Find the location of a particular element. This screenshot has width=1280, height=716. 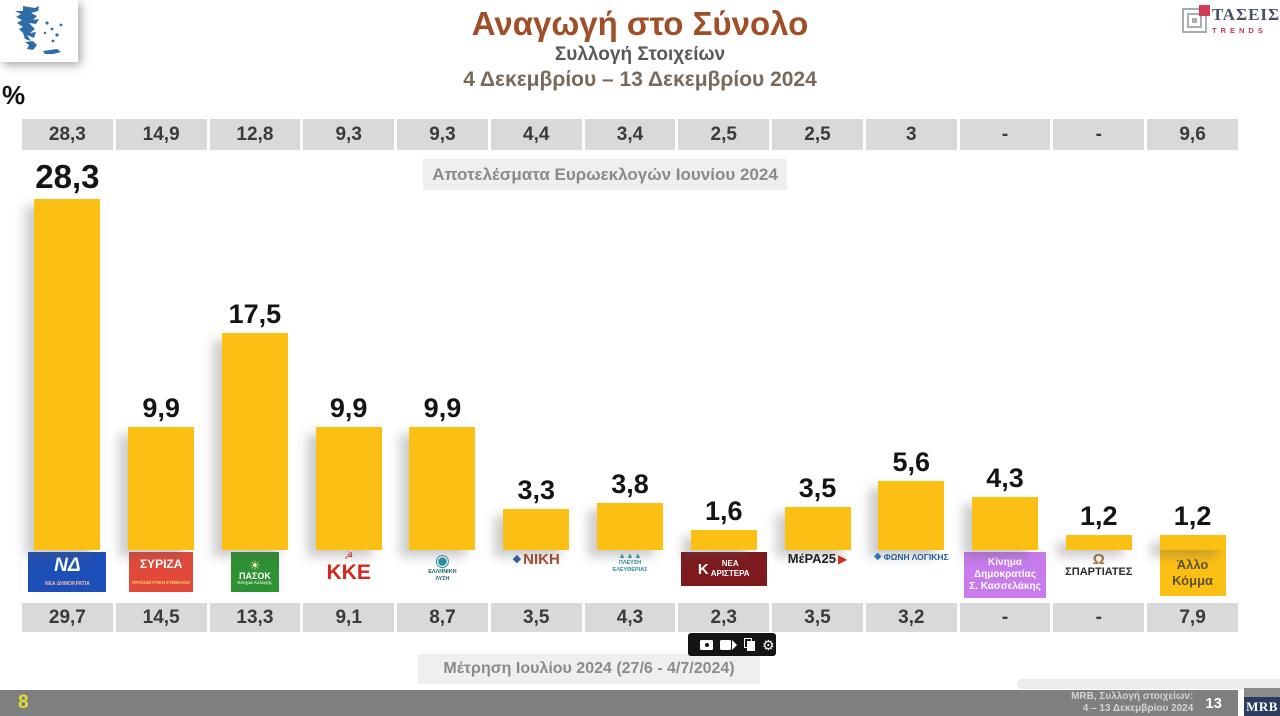

party-logo-text: ΠΑΣΟΚ is located at coordinates (254, 575).